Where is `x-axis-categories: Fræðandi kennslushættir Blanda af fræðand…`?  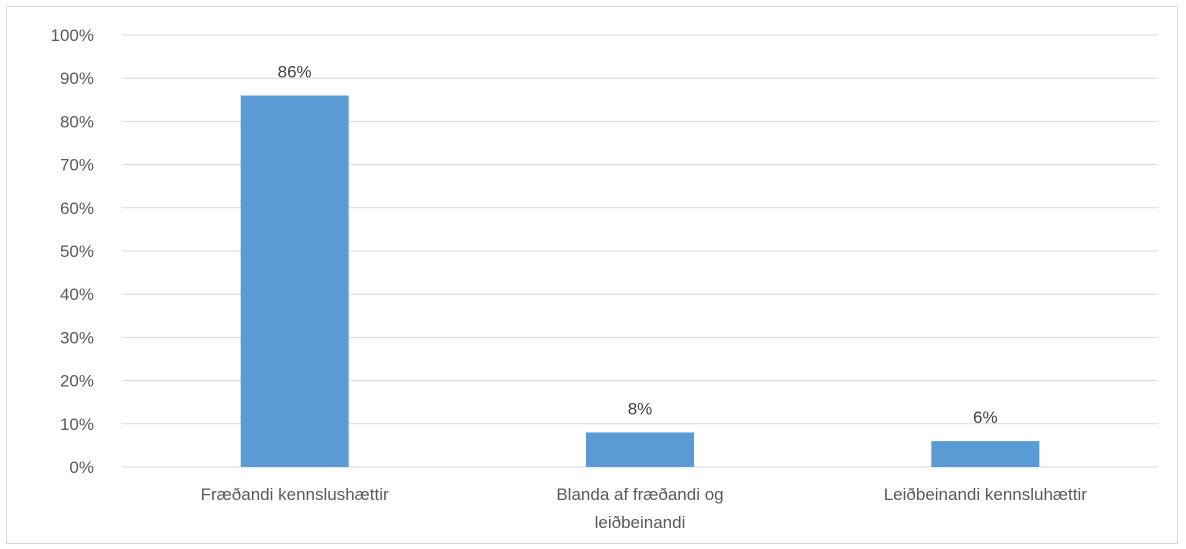 x-axis-categories: Fræðandi kennslushættir Blanda af fræðand… is located at coordinates (644, 508).